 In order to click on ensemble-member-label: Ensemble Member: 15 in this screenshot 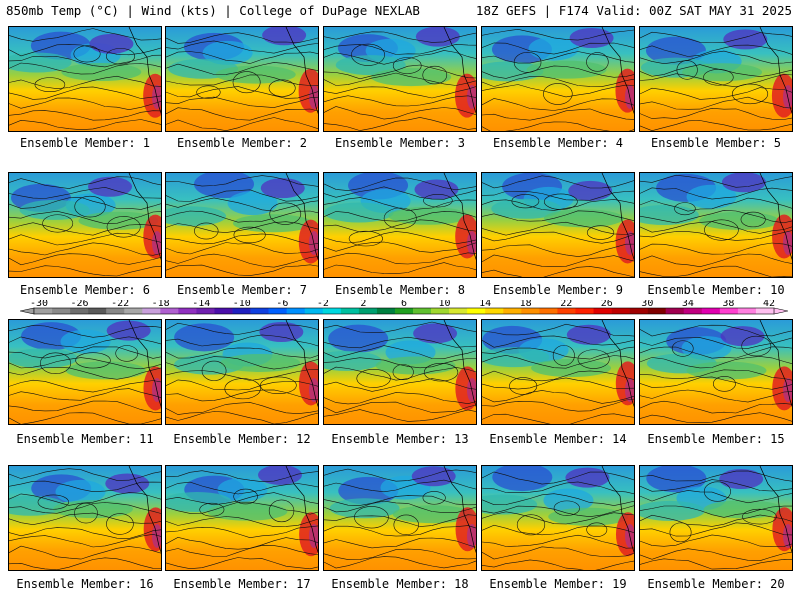, I will do `click(716, 439)`.